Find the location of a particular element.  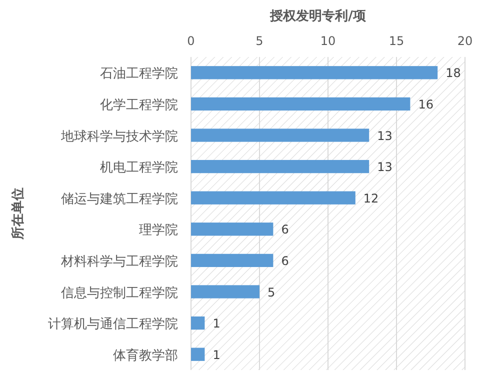

data-label: 12 is located at coordinates (371, 198).